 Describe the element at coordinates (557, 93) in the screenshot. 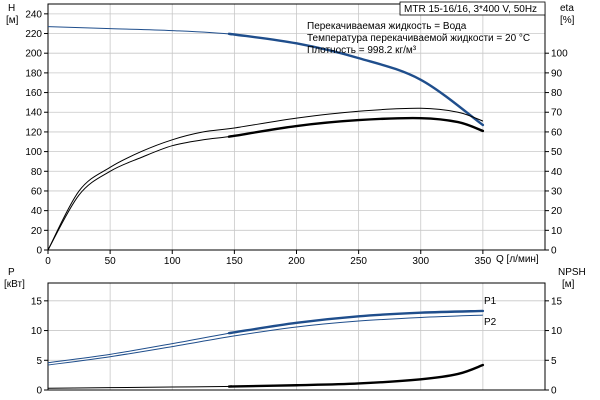

I see `top-right-tick-label: 80` at that location.